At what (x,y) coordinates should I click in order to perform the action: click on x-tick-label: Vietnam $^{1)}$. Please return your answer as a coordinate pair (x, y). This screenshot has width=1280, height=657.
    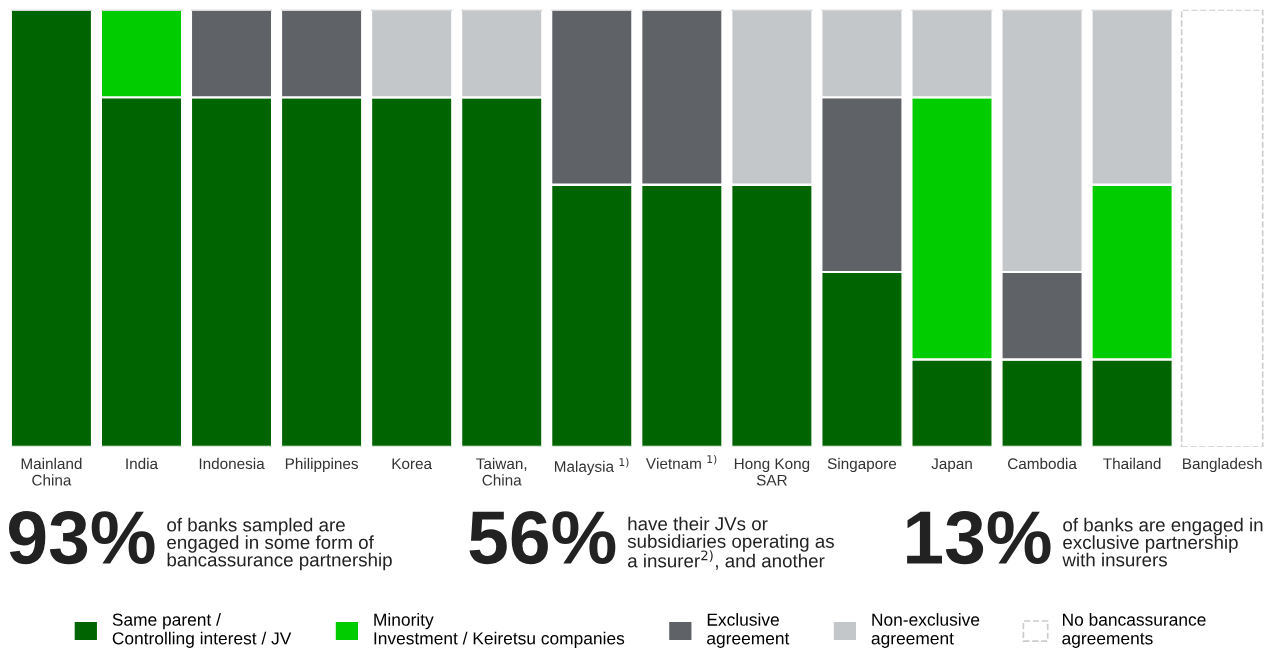
    Looking at the image, I should click on (681, 461).